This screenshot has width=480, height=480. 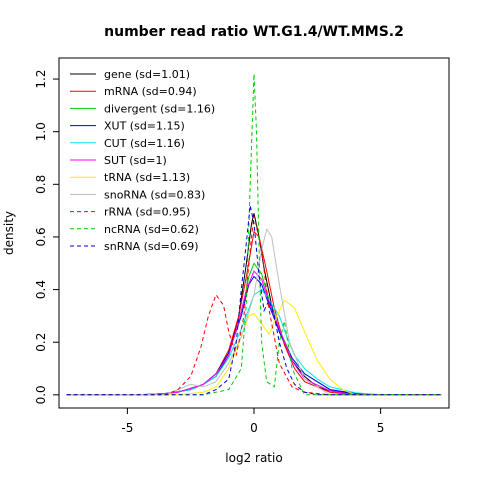 What do you see at coordinates (253, 458) in the screenshot?
I see `x-axis-label: log2 ratio` at bounding box center [253, 458].